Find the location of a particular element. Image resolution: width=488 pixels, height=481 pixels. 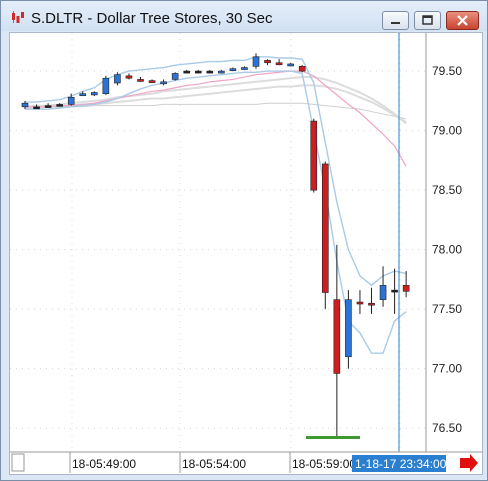

maximize-button is located at coordinates (427, 20).